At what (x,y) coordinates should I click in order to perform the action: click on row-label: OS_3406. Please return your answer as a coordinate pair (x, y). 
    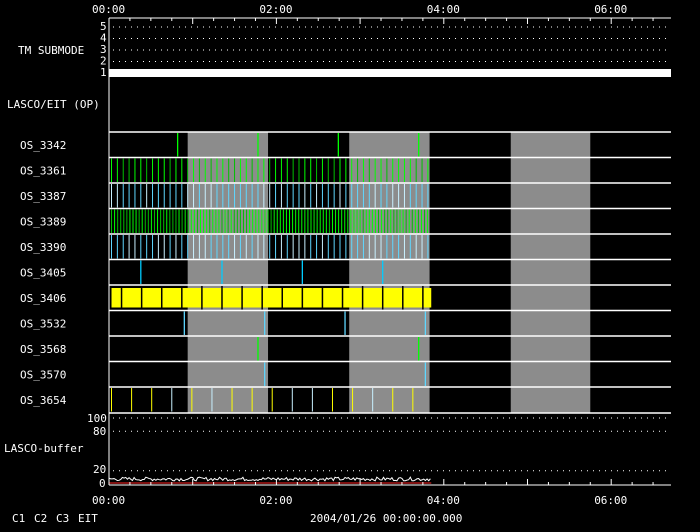
    Looking at the image, I should click on (43, 298).